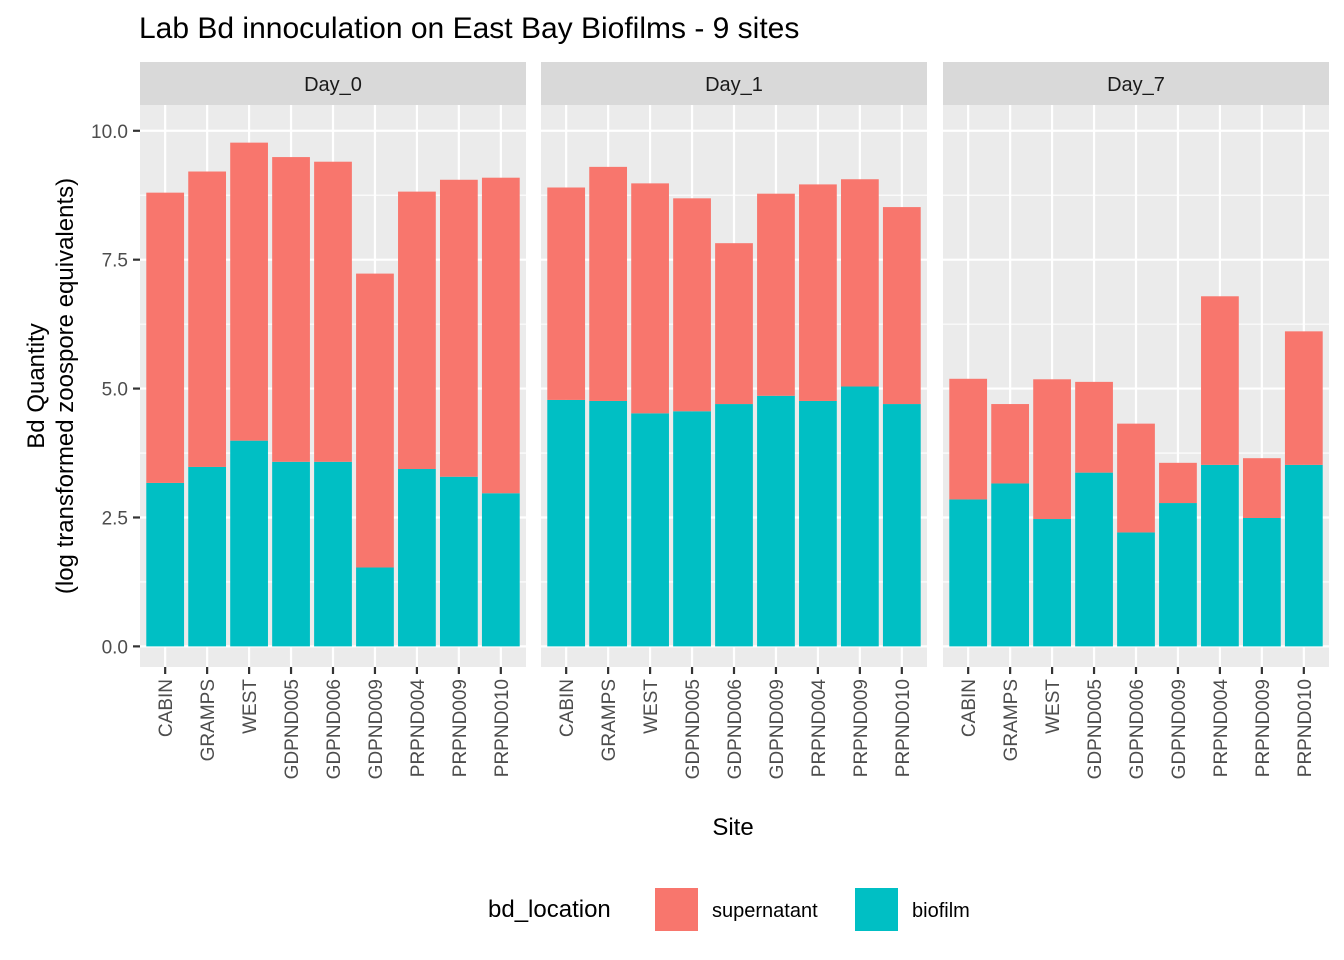  What do you see at coordinates (765, 911) in the screenshot?
I see `legend-label-supernatant: supernatant` at bounding box center [765, 911].